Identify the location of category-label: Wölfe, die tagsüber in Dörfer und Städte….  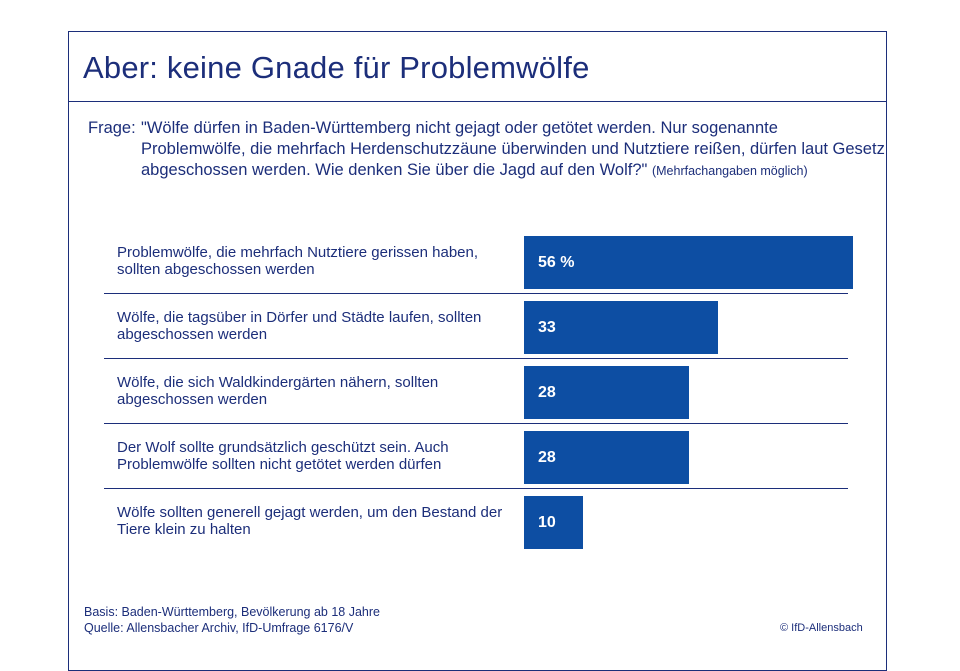
(299, 326).